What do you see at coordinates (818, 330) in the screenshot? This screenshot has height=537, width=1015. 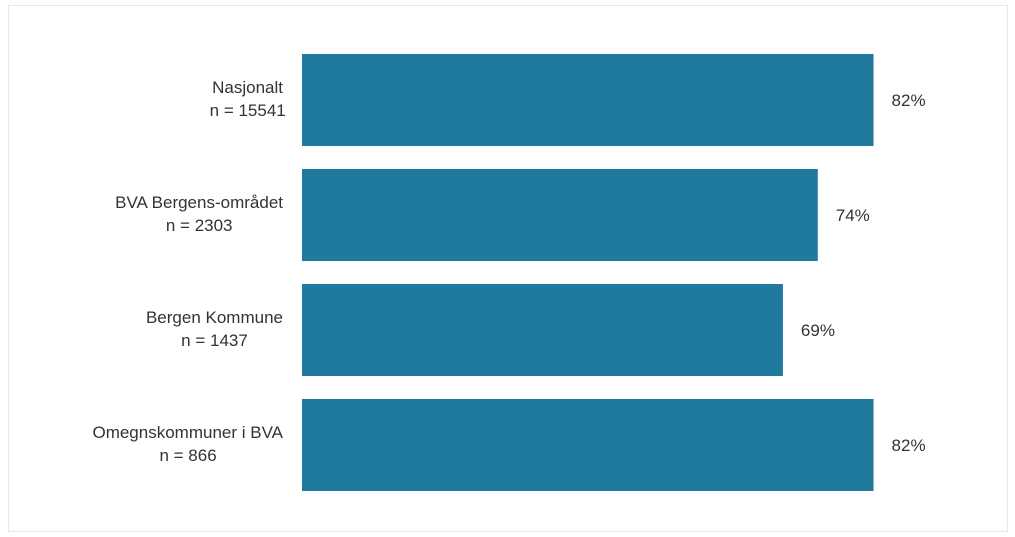 I see `value-label-2: 69%` at bounding box center [818, 330].